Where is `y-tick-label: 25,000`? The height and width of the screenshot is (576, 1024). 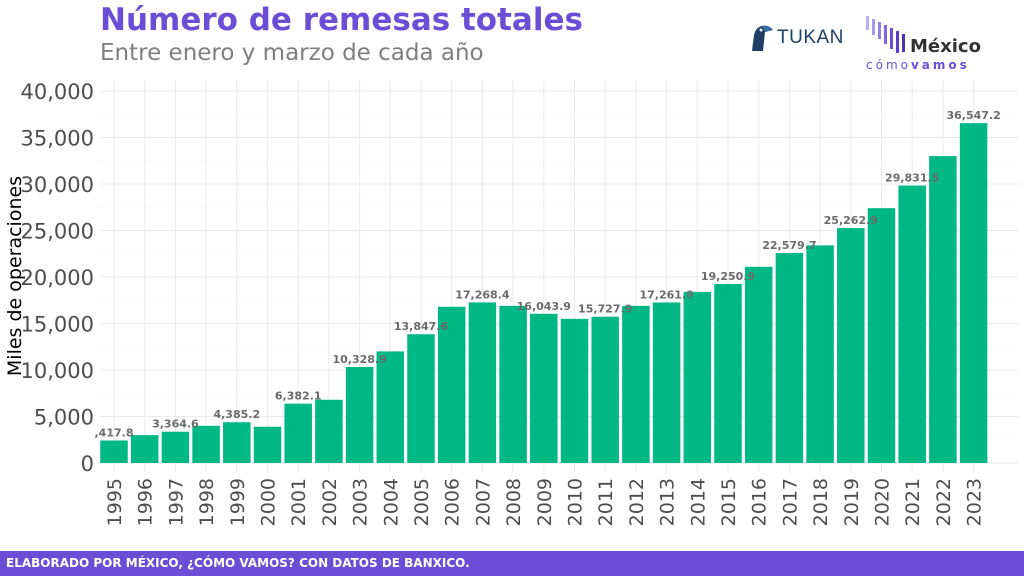
y-tick-label: 25,000 is located at coordinates (57, 232).